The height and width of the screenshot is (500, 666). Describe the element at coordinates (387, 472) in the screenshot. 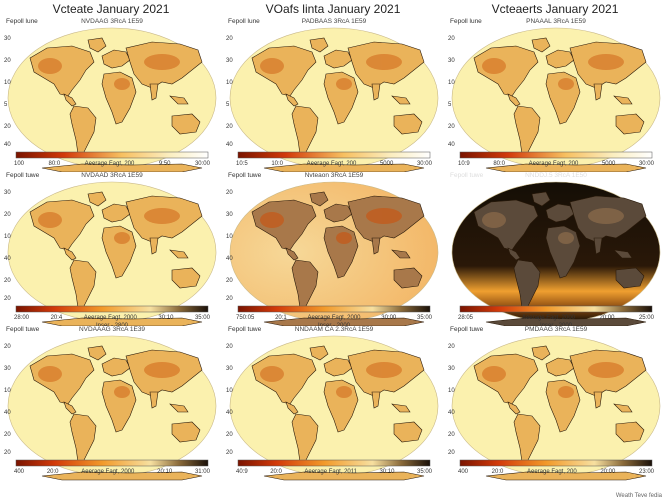

I see `colorbar-tick: 30:10` at that location.